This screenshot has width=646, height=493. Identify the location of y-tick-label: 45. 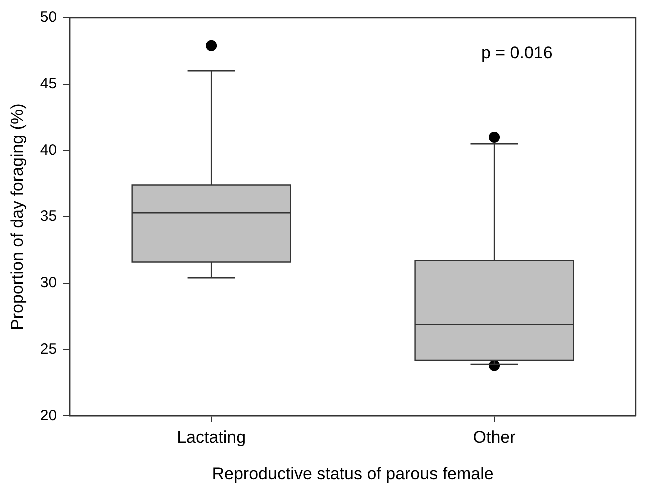
(49, 84).